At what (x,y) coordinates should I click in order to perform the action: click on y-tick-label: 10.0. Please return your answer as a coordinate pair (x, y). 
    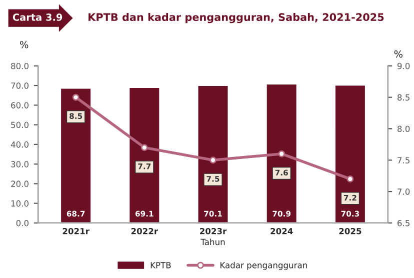
    Looking at the image, I should click on (20, 203).